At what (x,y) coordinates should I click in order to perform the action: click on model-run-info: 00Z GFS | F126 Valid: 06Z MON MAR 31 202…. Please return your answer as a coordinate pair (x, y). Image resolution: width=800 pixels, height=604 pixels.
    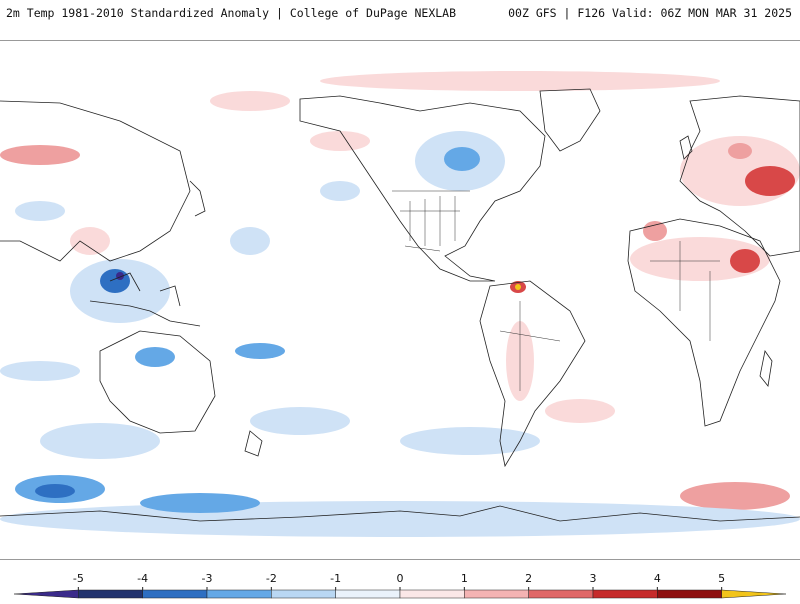
    Looking at the image, I should click on (650, 13).